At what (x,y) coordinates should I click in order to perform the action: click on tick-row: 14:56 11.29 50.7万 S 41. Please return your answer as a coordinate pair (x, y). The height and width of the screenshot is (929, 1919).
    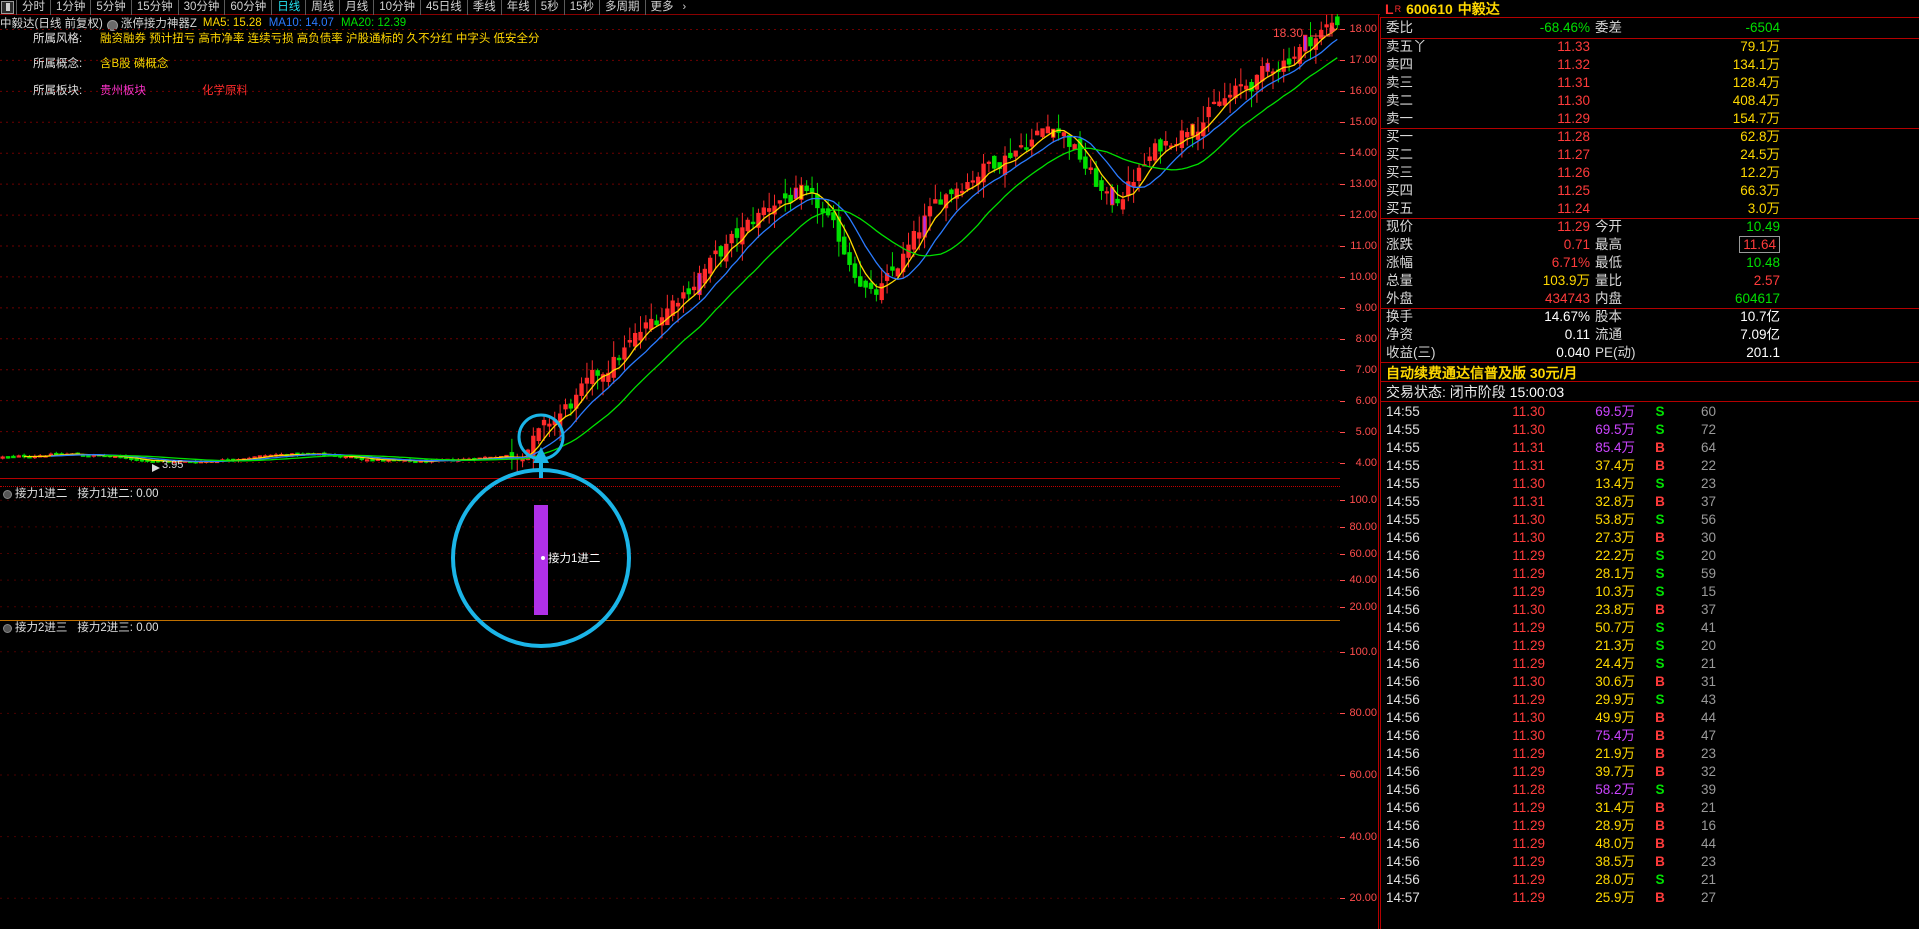
    Looking at the image, I should click on (1649, 628).